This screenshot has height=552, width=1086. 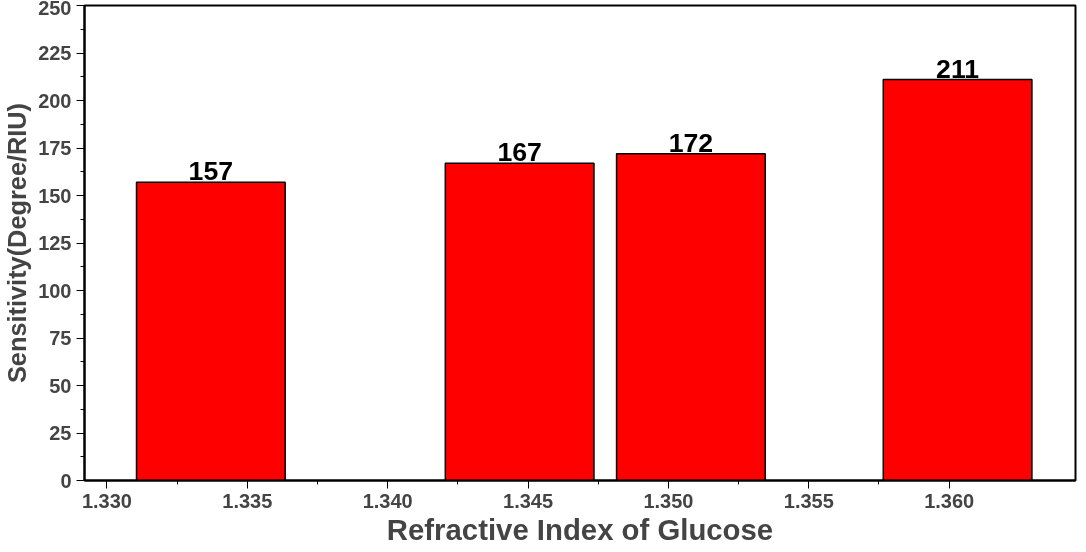 What do you see at coordinates (519, 152) in the screenshot?
I see `data-label: 167` at bounding box center [519, 152].